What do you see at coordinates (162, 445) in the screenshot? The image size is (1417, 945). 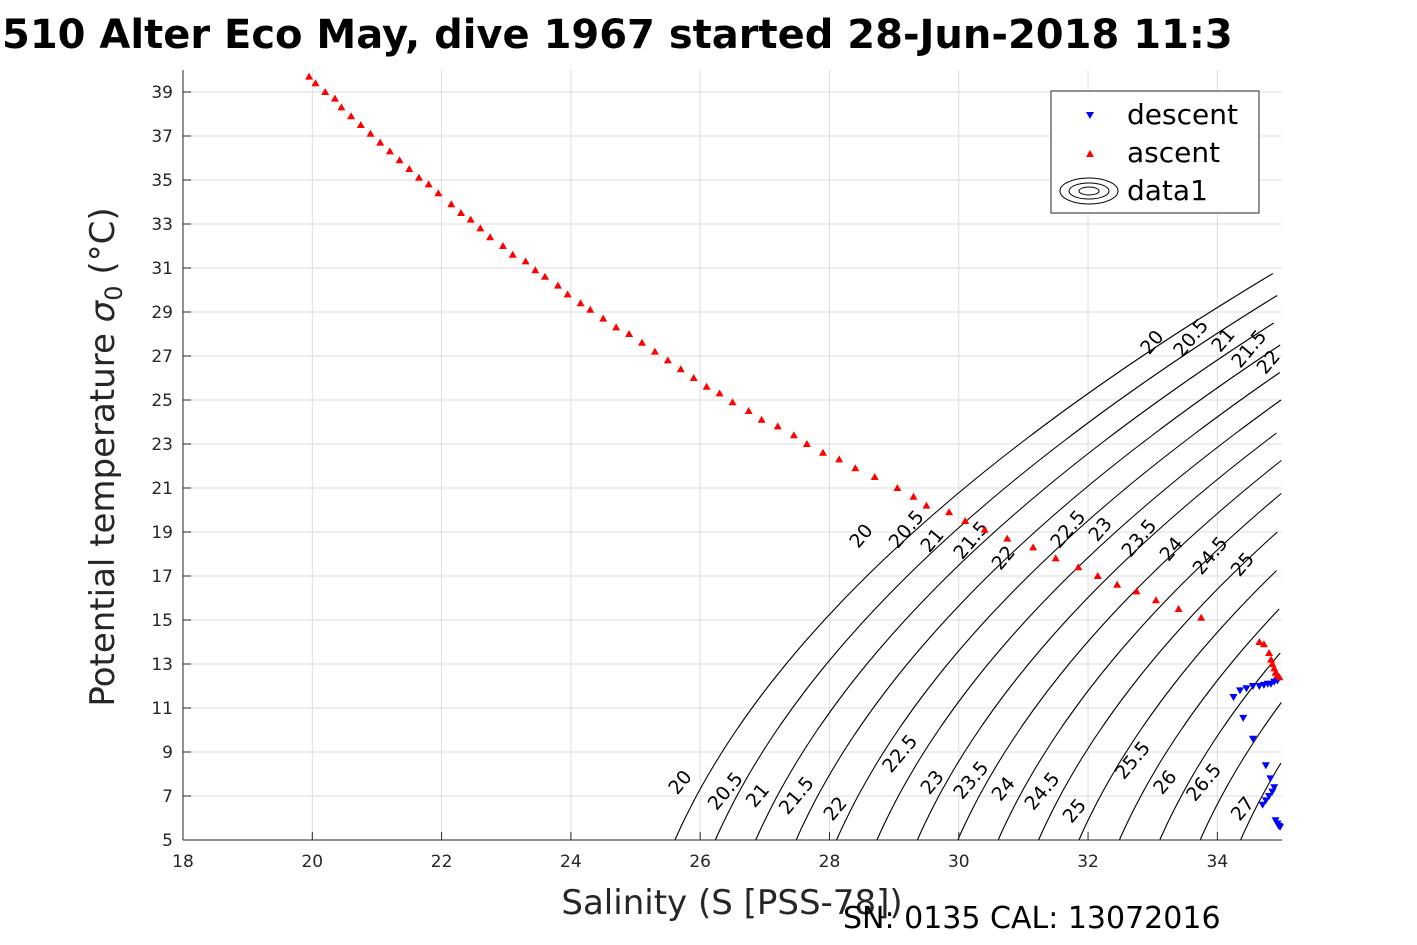 I see `y-tick-label: 23` at bounding box center [162, 445].